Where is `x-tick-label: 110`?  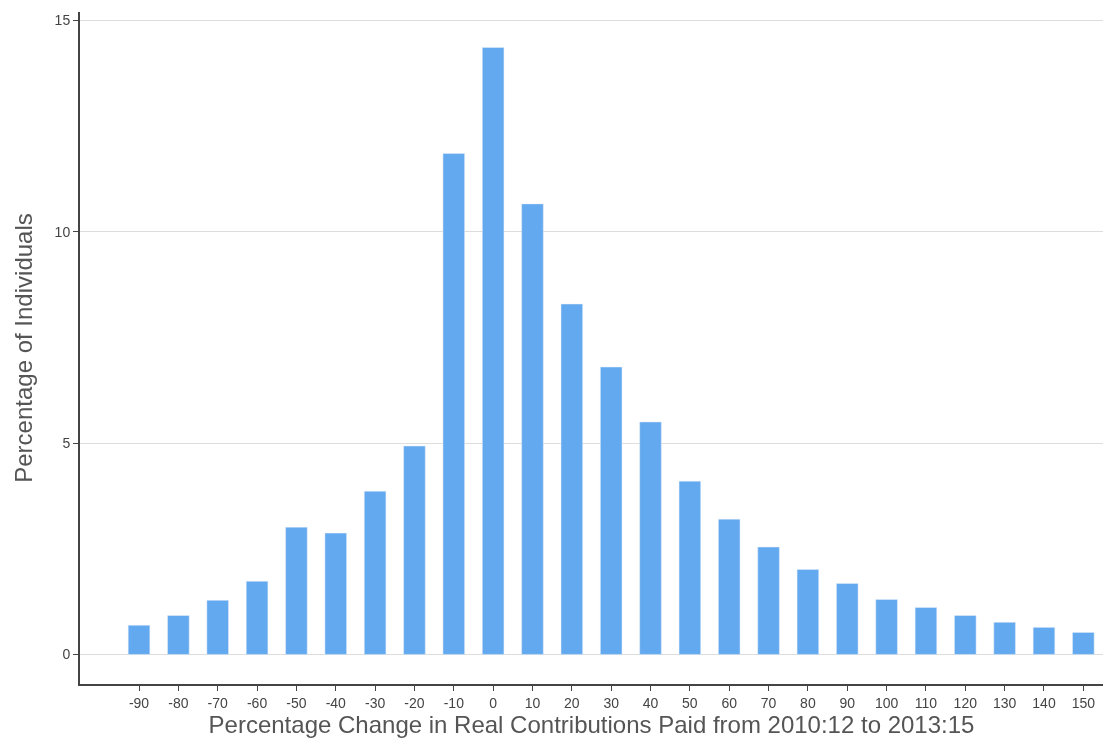 x-tick-label: 110 is located at coordinates (926, 702).